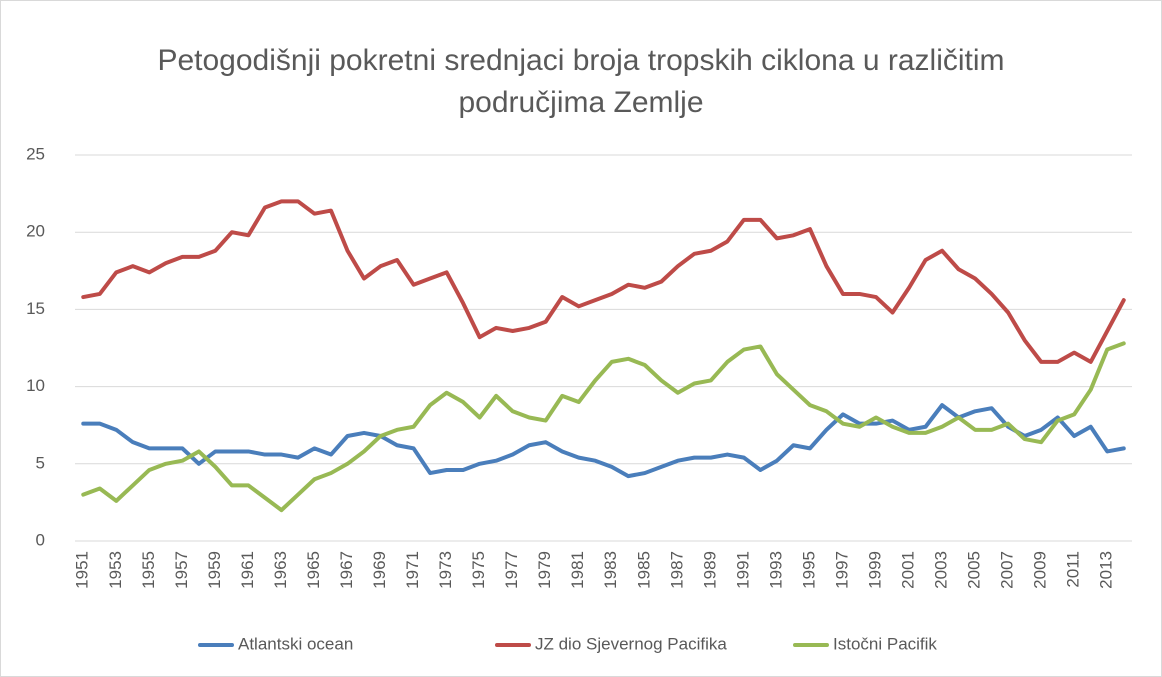  I want to click on x-tick-label: 1965, so click(313, 570).